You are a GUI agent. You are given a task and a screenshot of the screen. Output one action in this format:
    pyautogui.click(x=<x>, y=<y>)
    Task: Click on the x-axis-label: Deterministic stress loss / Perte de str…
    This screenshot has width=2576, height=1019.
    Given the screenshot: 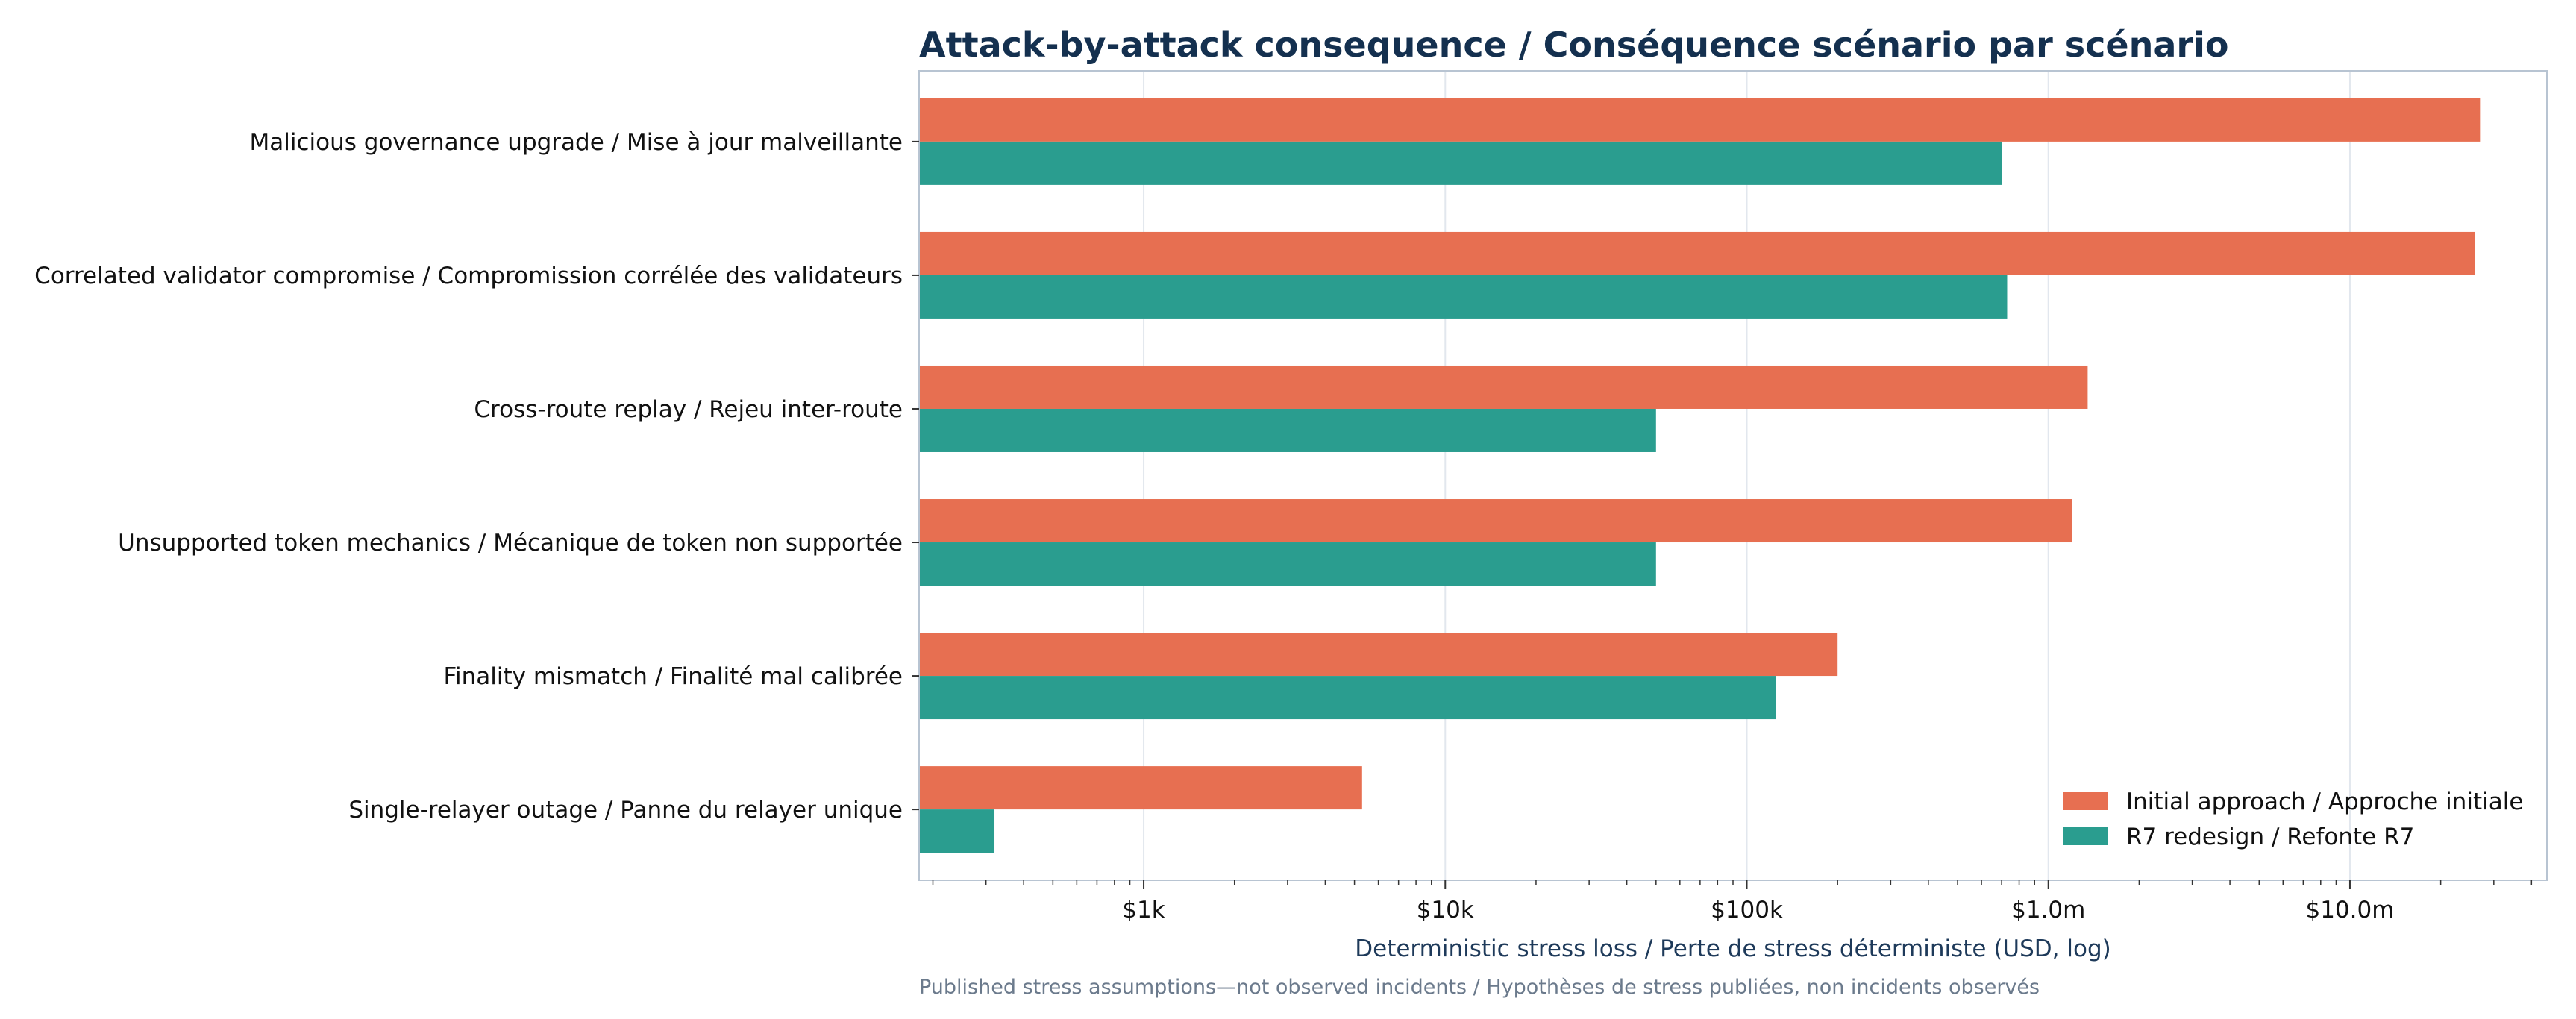 What is the action you would take?
    pyautogui.click(x=1733, y=949)
    